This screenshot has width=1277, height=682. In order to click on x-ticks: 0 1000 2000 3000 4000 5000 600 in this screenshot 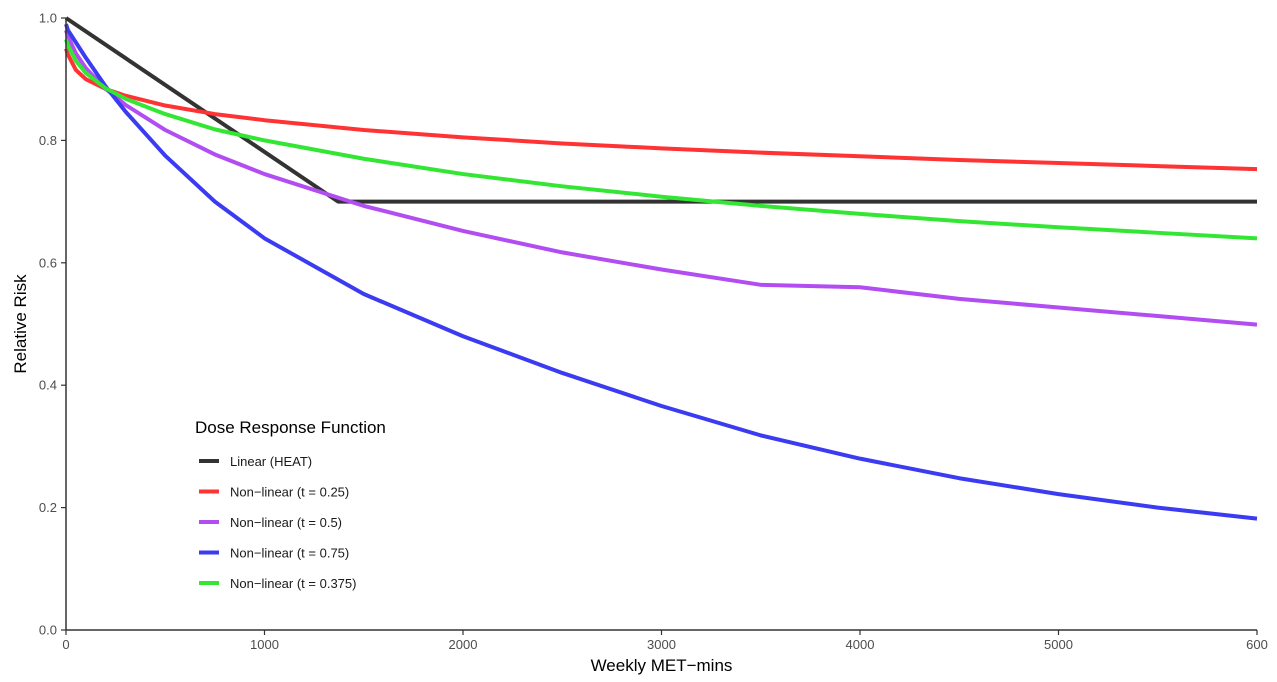, I will do `click(665, 641)`.